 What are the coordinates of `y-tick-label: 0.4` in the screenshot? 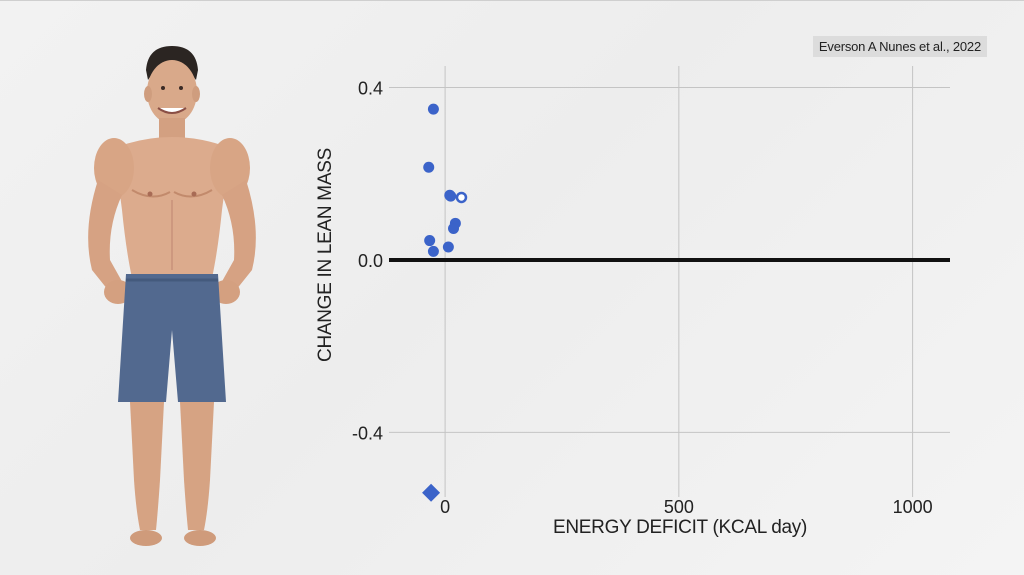 It's located at (370, 89).